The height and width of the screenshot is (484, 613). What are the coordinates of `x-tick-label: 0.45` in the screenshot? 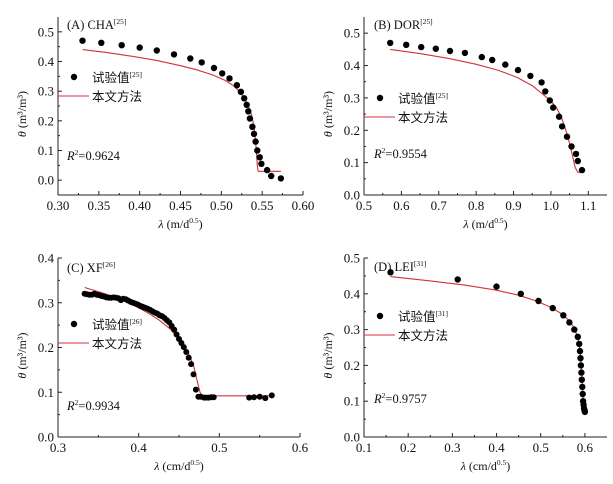 It's located at (180, 205).